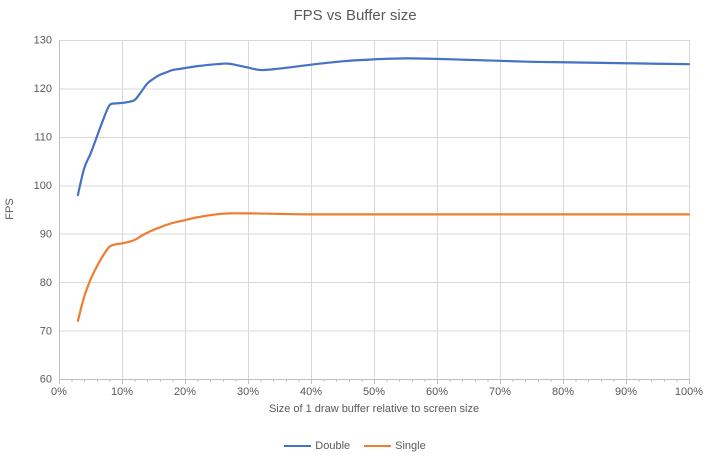  Describe the element at coordinates (46, 283) in the screenshot. I see `svg-text: 80` at that location.